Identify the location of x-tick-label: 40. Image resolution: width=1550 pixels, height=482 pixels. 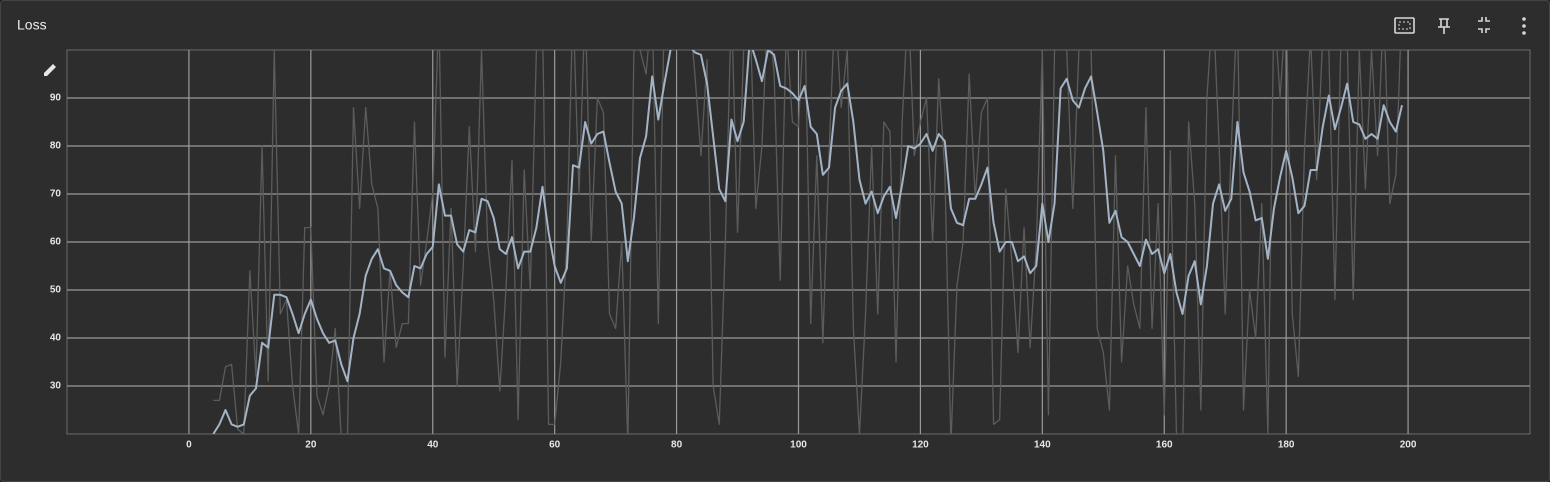
(433, 445).